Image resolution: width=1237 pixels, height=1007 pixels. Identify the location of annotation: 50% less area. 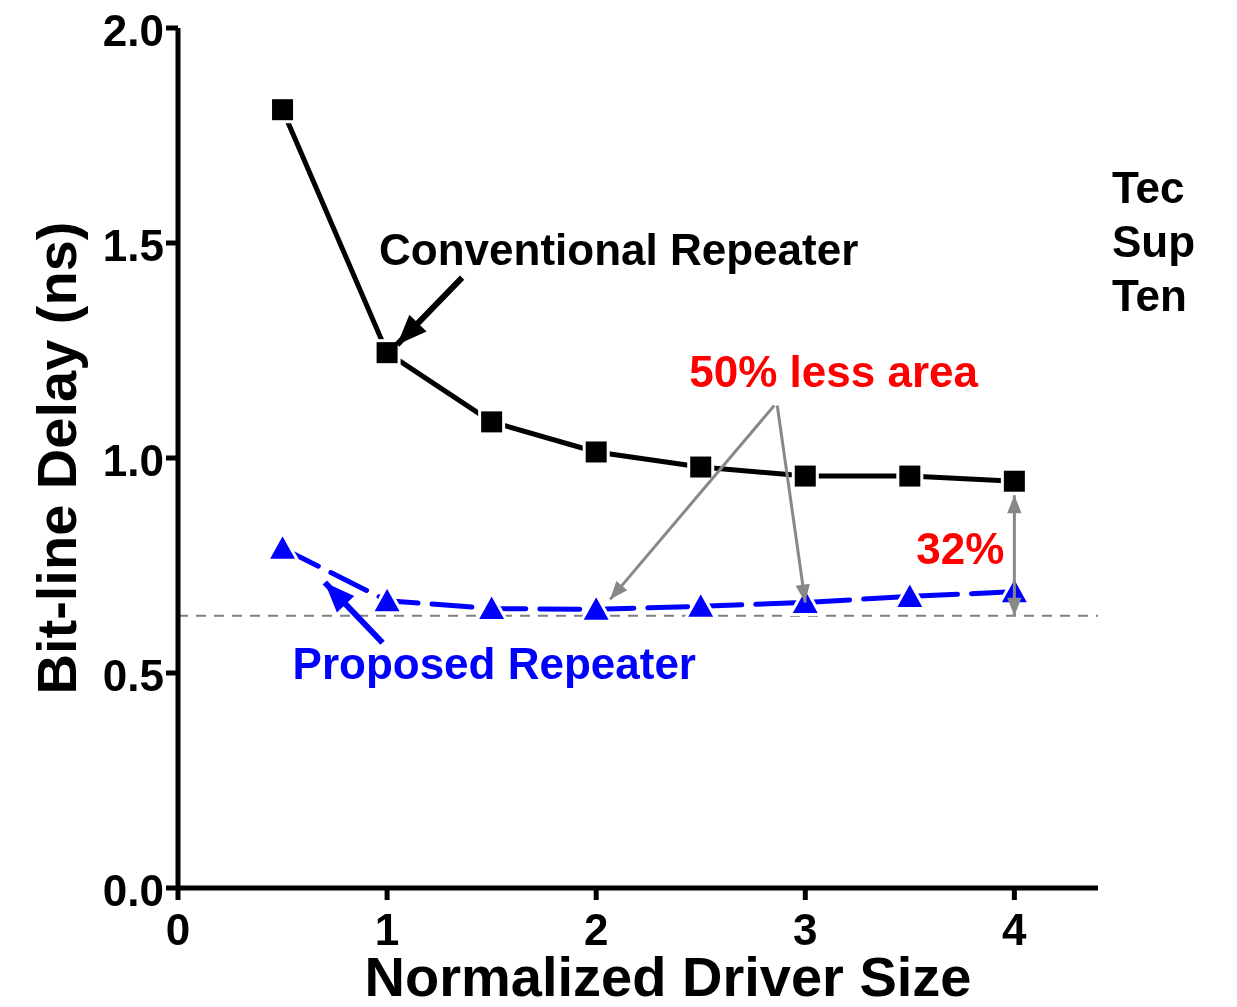
(834, 372).